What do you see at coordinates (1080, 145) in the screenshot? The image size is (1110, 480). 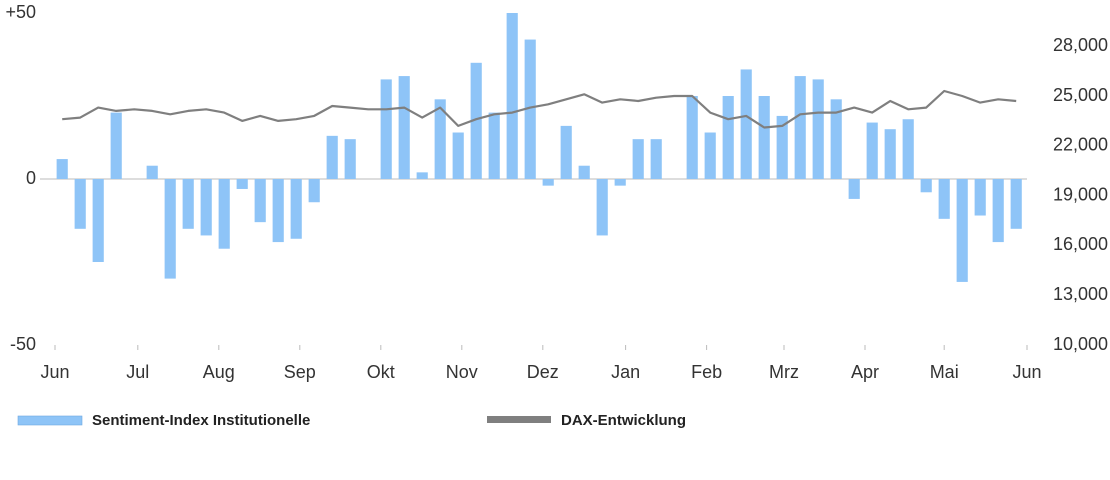 I see `y2-tick-label: 22,000` at bounding box center [1080, 145].